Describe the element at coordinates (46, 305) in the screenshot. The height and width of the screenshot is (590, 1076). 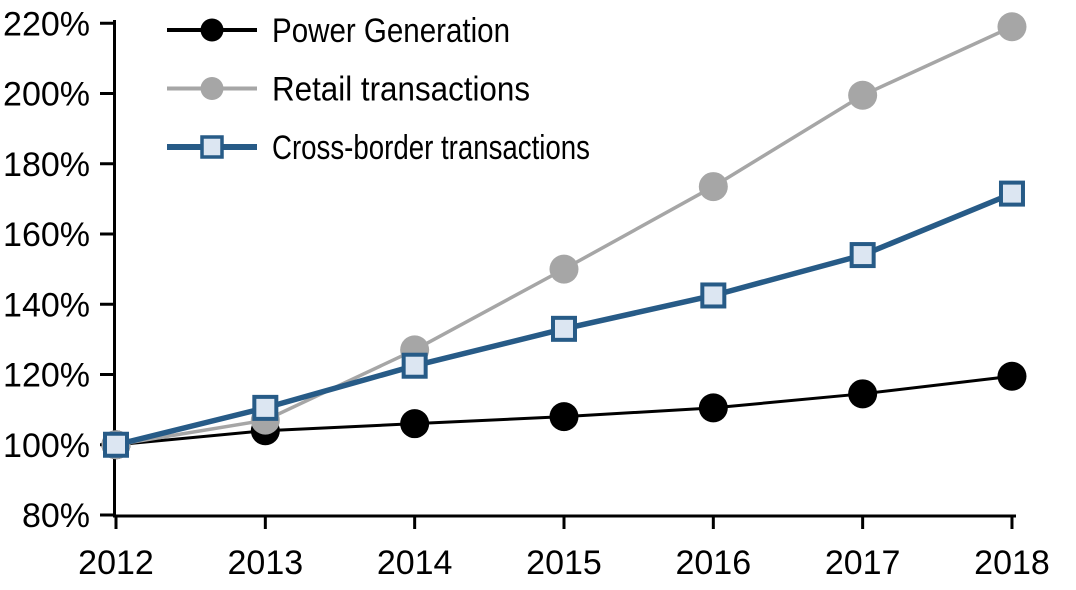
I see `y-axis-tick-label: 140%` at that location.